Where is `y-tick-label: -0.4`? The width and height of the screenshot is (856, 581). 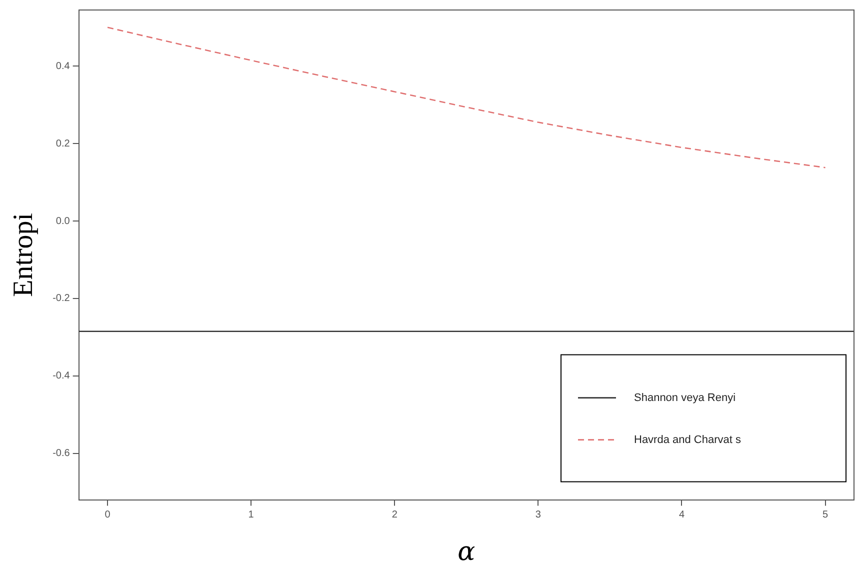 y-tick-label: -0.4 is located at coordinates (61, 376).